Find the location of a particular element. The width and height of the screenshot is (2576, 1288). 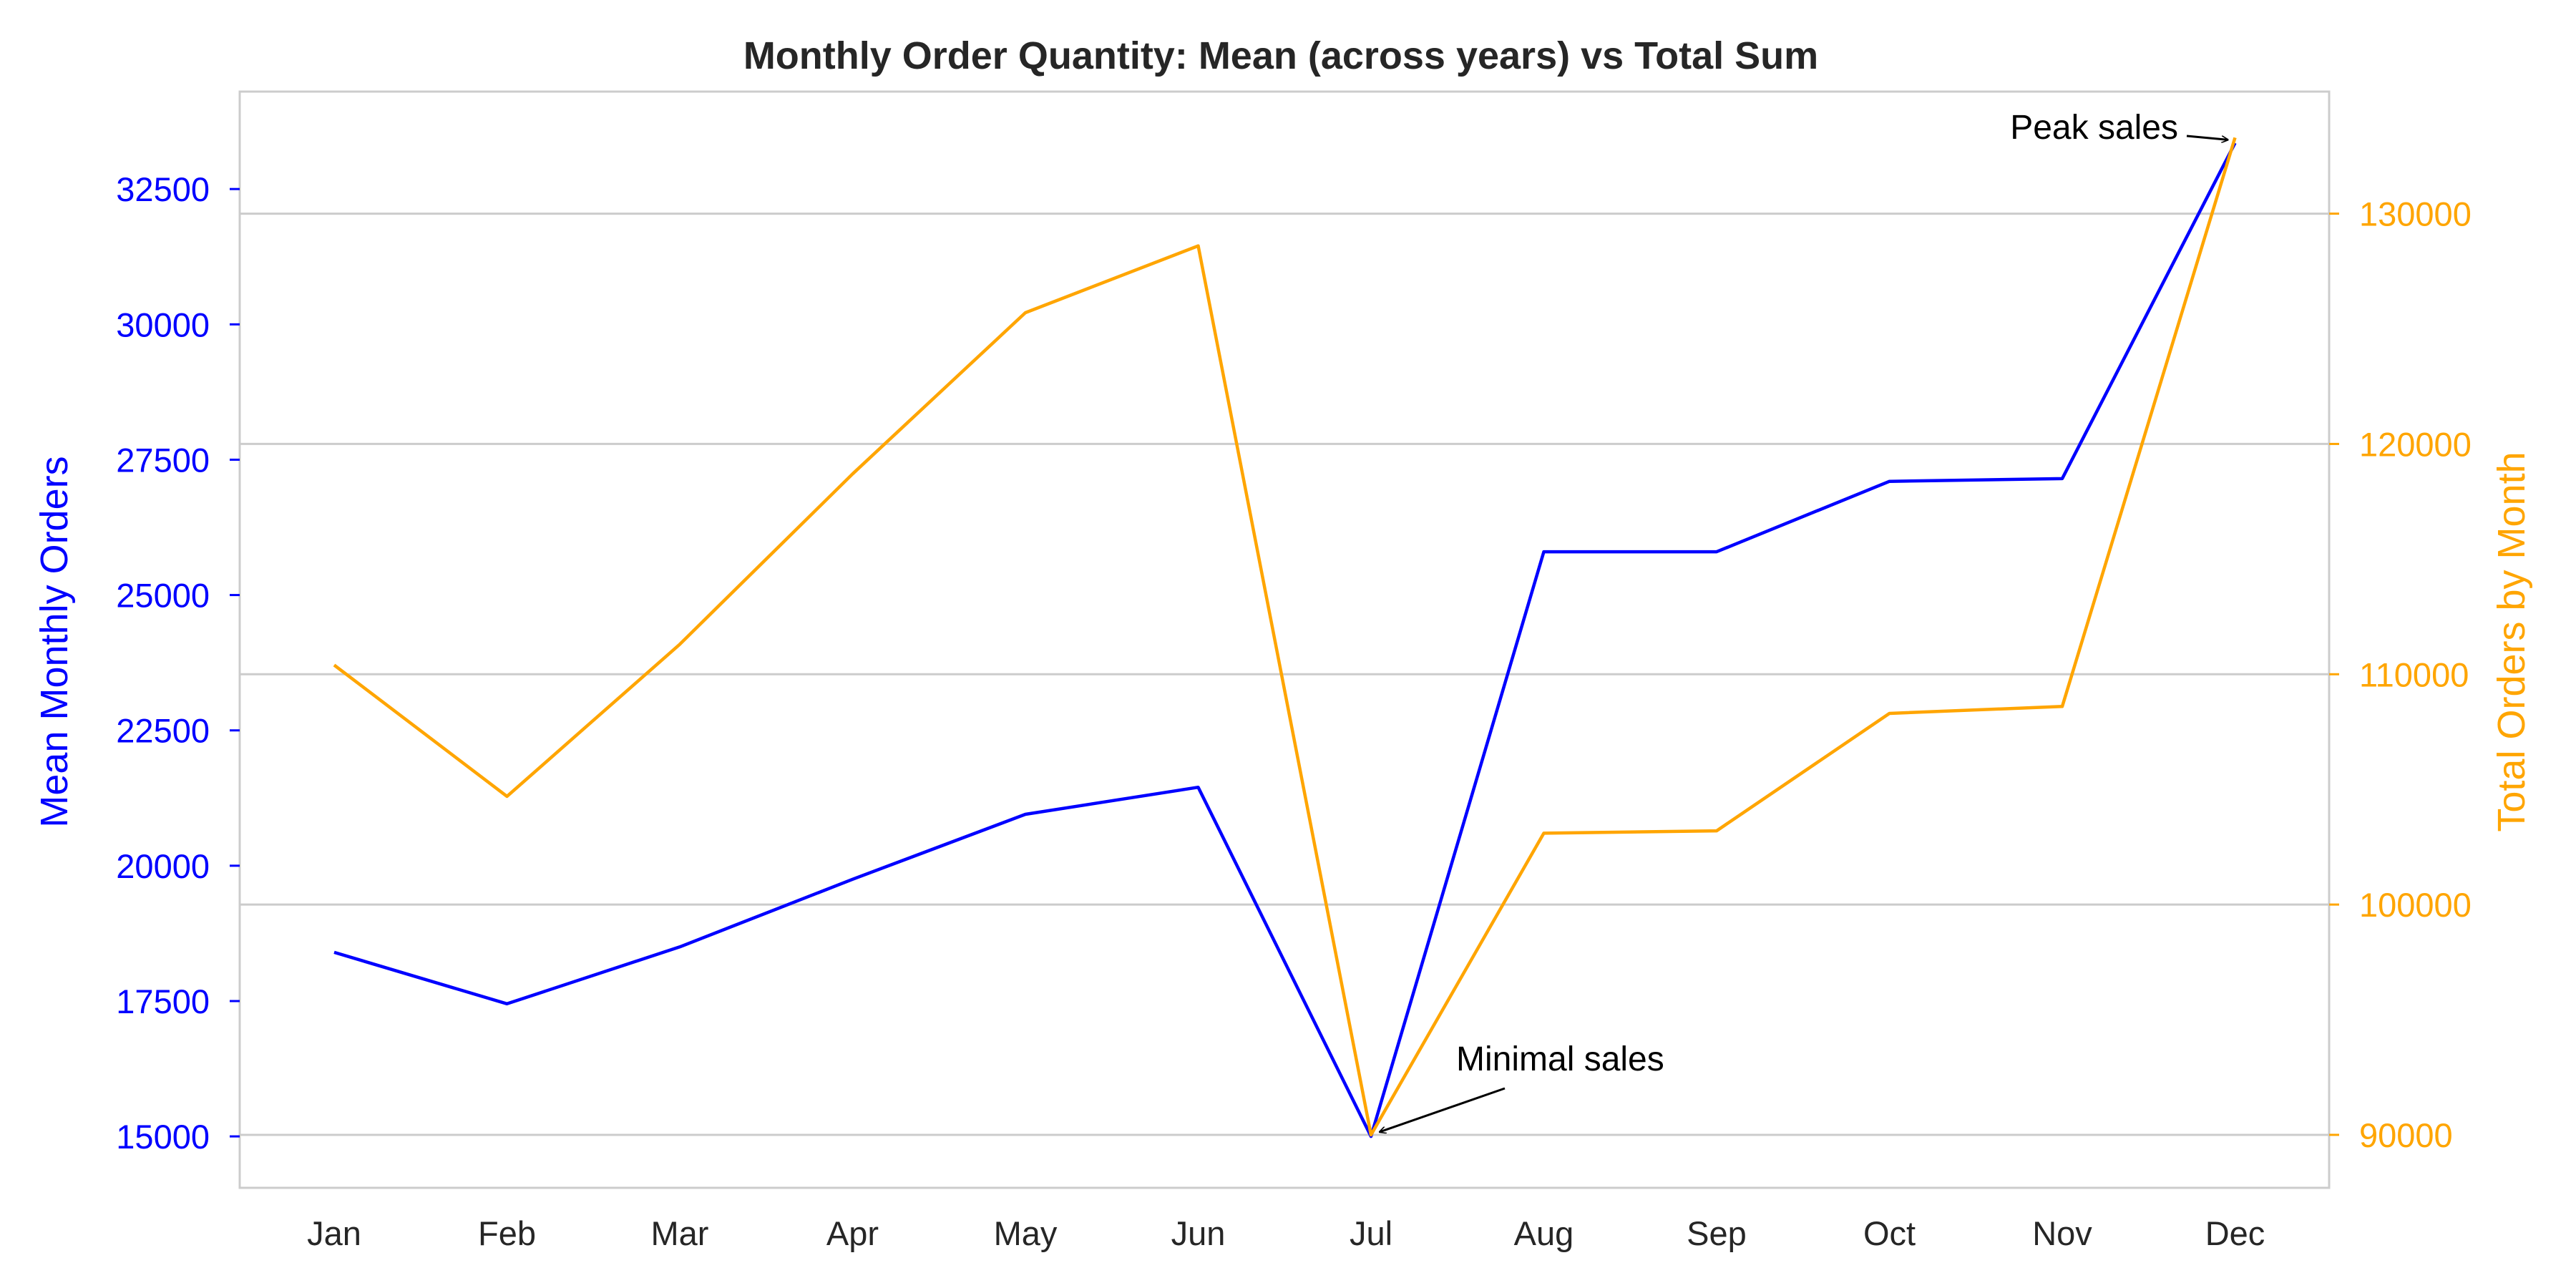

annotation-arrow-peak-sales is located at coordinates (2207, 137).